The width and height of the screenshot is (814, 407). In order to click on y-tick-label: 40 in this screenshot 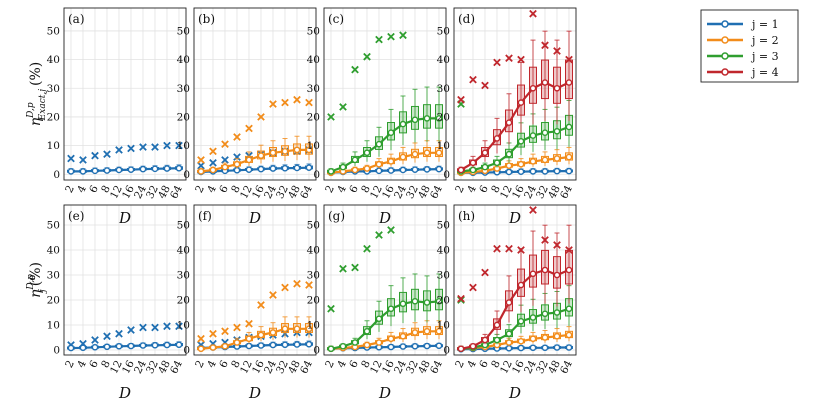, I will do `click(313, 60)`.